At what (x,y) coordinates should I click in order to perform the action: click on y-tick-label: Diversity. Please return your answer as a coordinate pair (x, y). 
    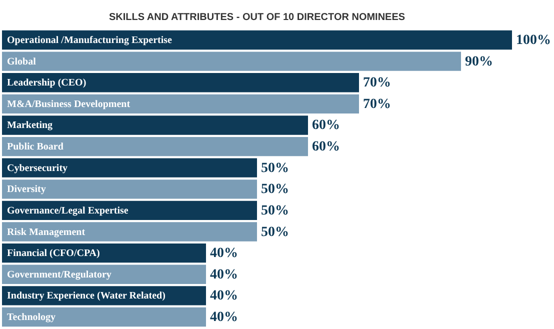
    Looking at the image, I should click on (26, 190).